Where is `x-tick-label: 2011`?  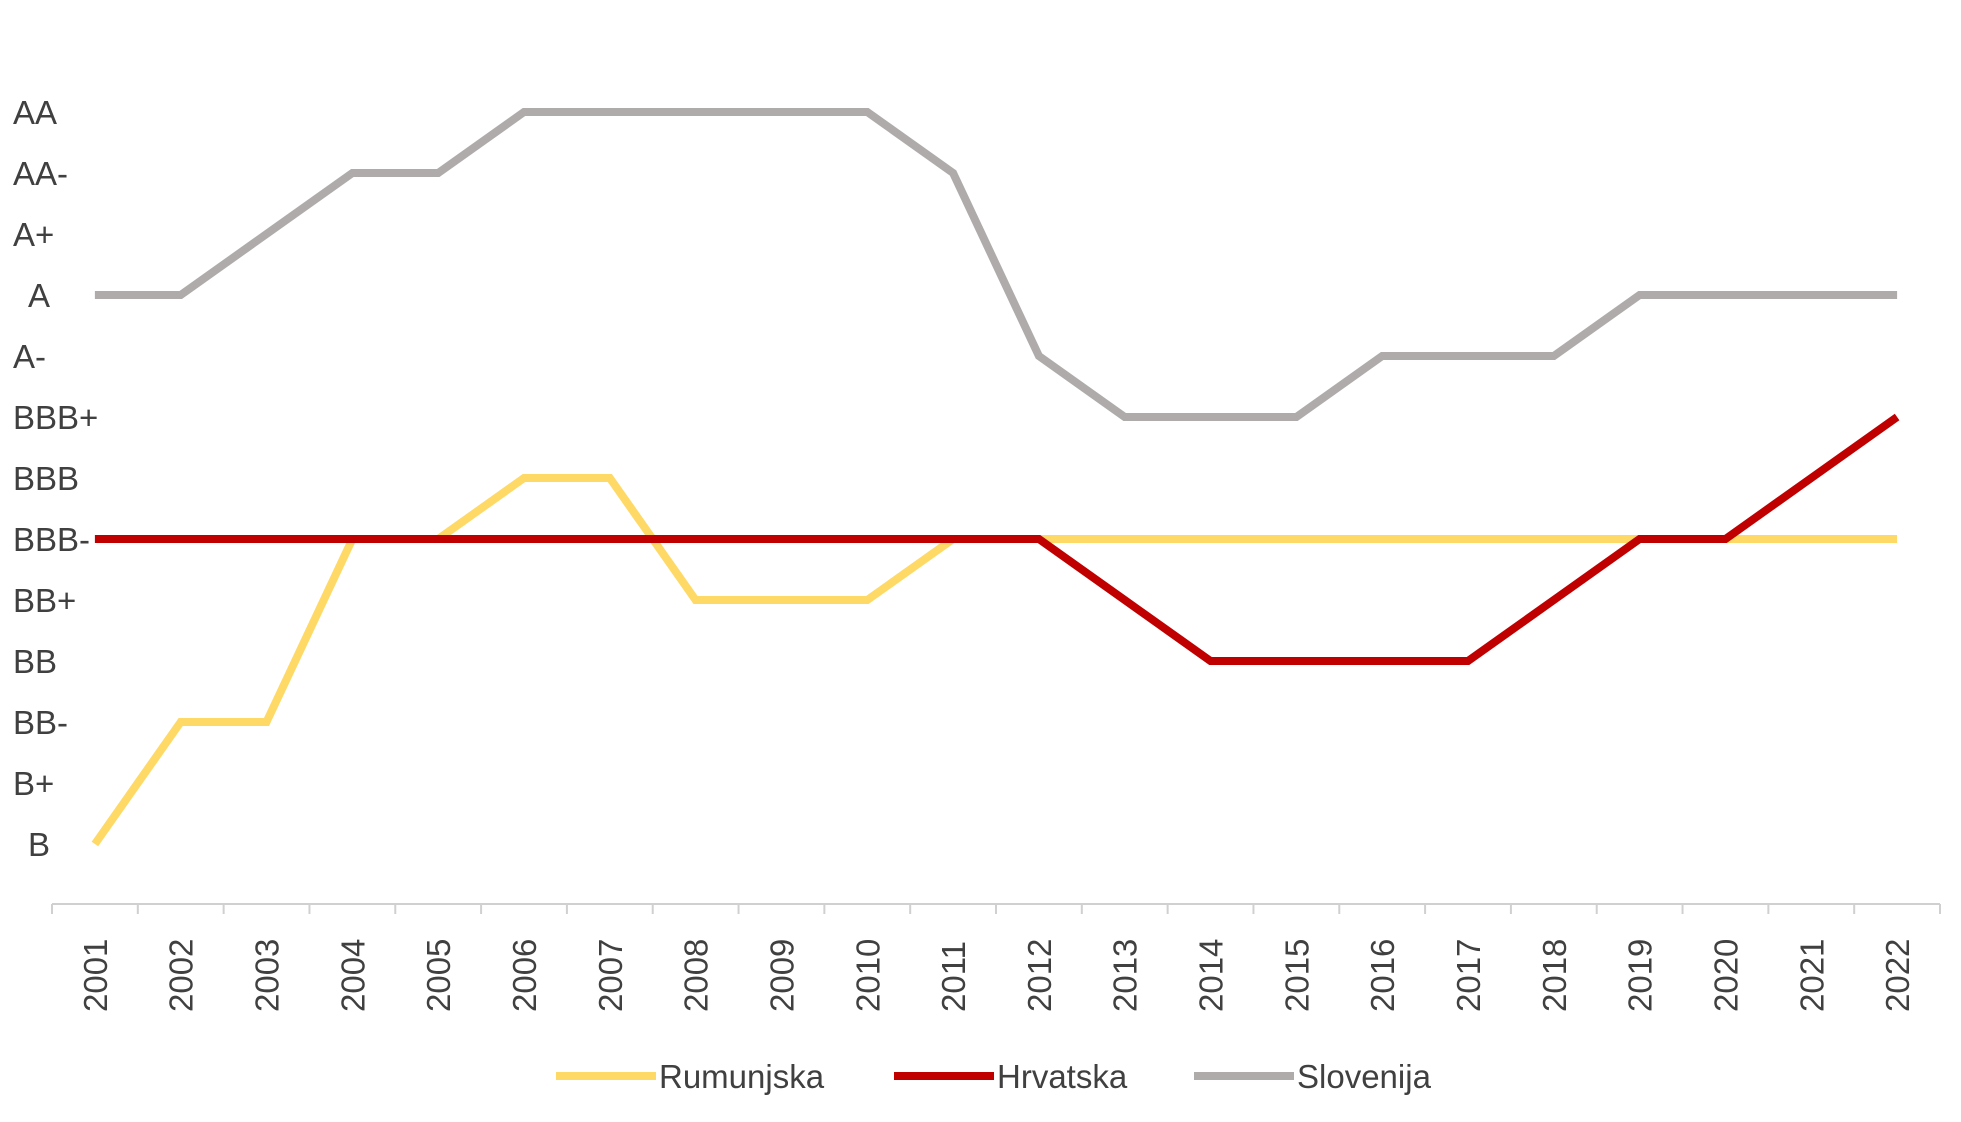
x-tick-label: 2011 is located at coordinates (953, 976).